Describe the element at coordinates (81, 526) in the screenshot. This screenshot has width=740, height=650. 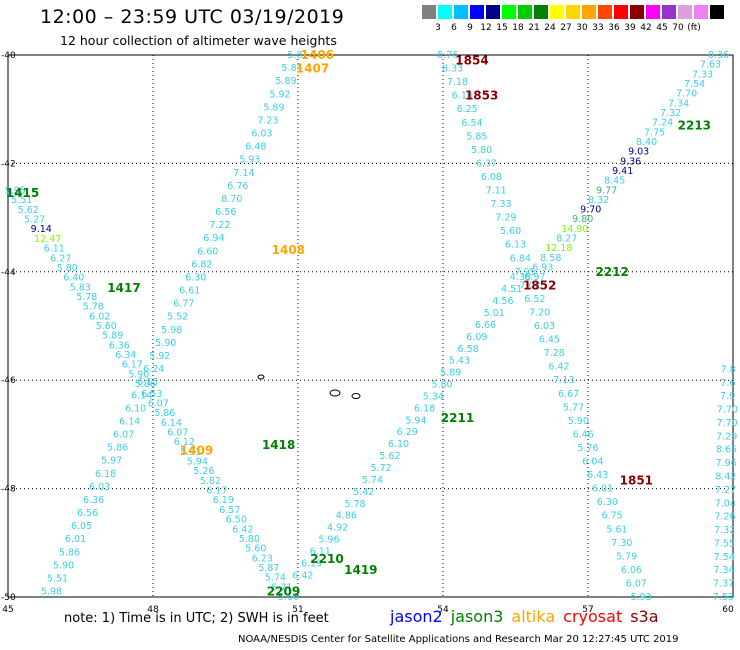
I see `swh-value: 6.05` at that location.